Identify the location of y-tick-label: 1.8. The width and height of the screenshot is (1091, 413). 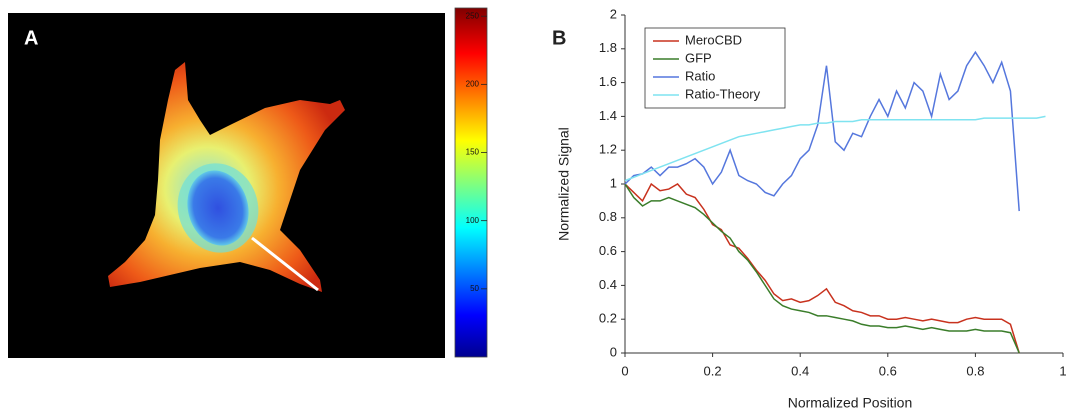
(608, 47).